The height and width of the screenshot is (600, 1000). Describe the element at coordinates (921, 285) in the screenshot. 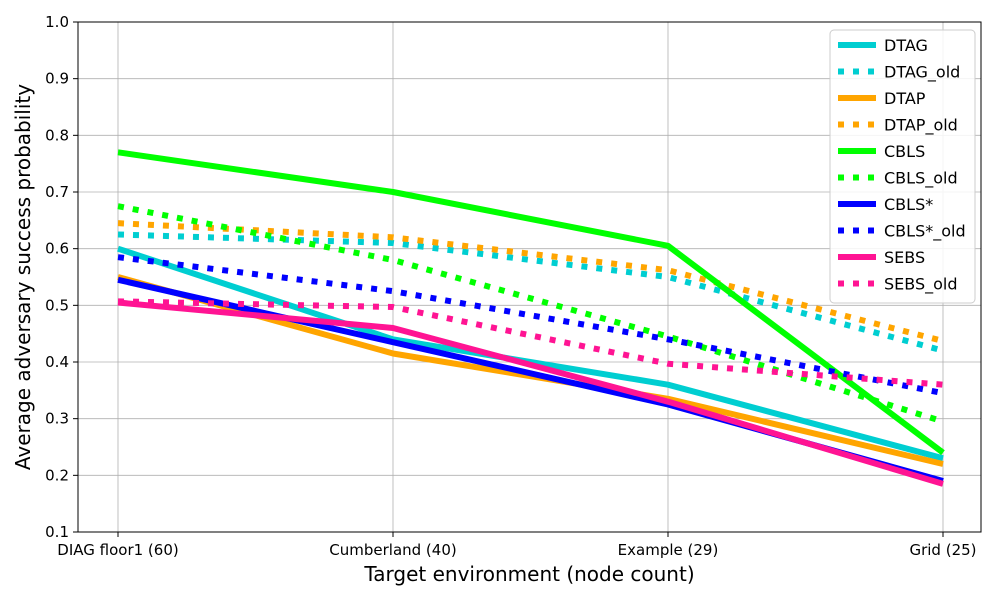

I see `legend-label: SEBS_old` at that location.